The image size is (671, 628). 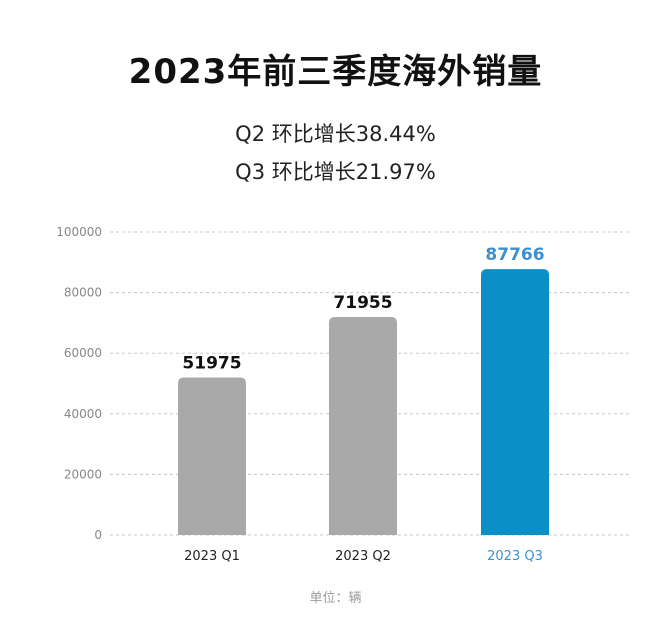 What do you see at coordinates (79, 232) in the screenshot?
I see `y-tick-label: 100000` at bounding box center [79, 232].